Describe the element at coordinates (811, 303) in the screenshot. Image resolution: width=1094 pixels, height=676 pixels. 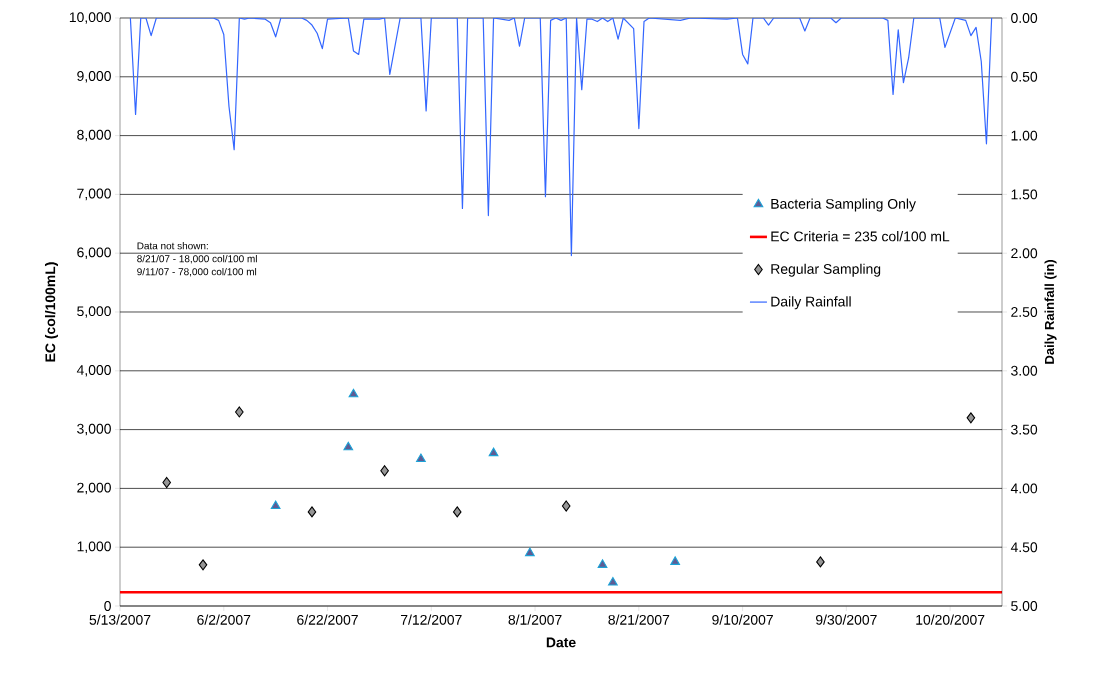
I see `legend-label: Daily Rainfall` at that location.